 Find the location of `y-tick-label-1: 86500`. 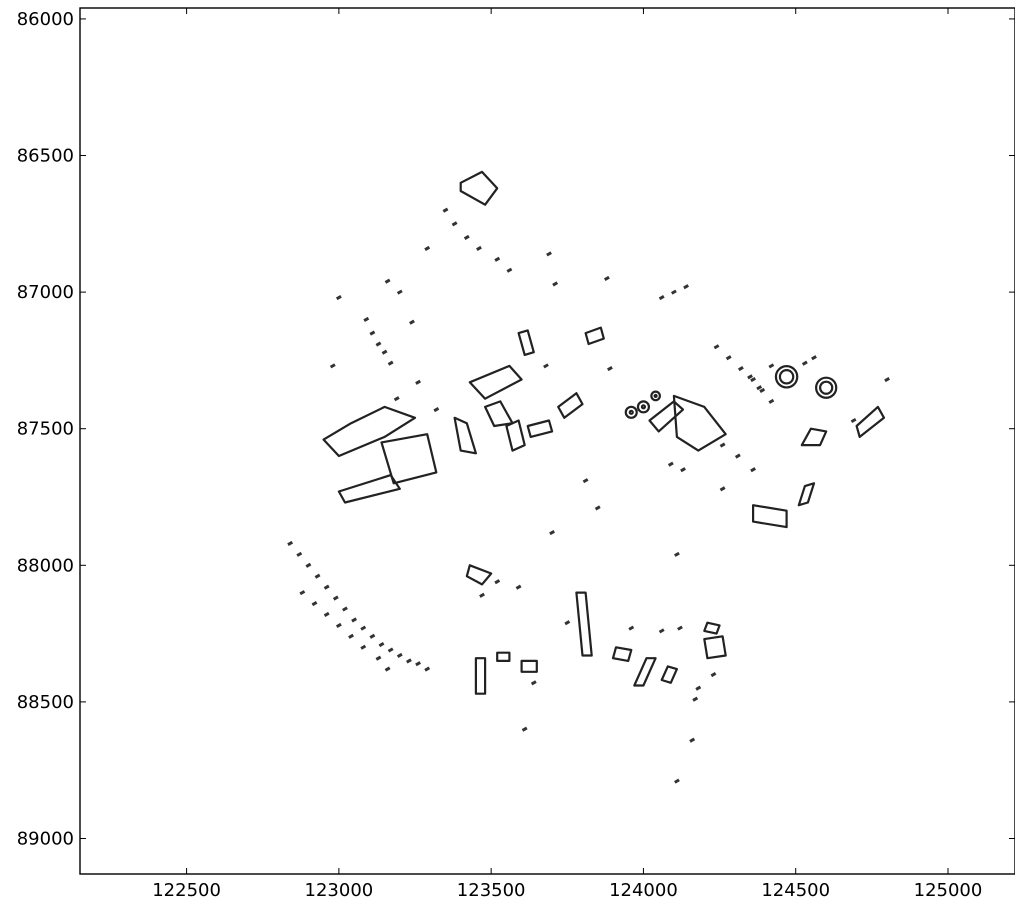

y-tick-label-1: 86500 is located at coordinates (45, 156).